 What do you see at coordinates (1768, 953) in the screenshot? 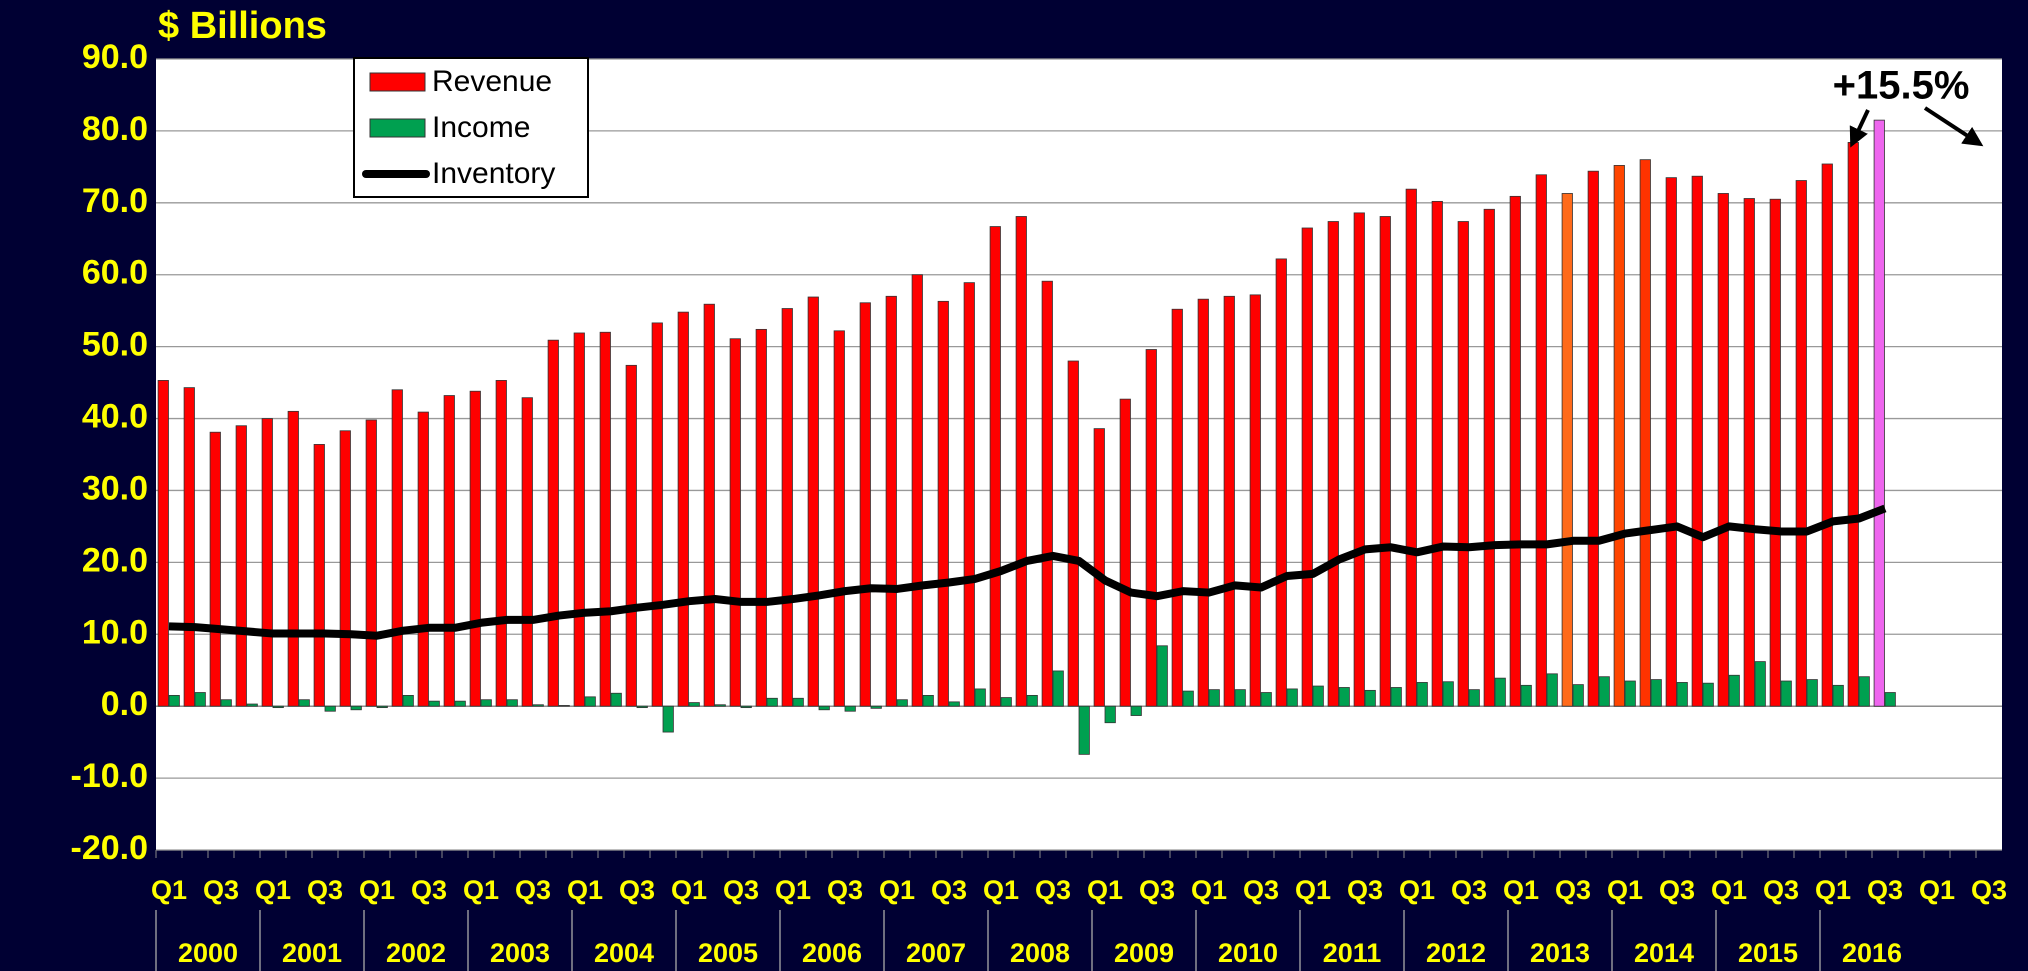
I see `year-label: 2015` at bounding box center [1768, 953].